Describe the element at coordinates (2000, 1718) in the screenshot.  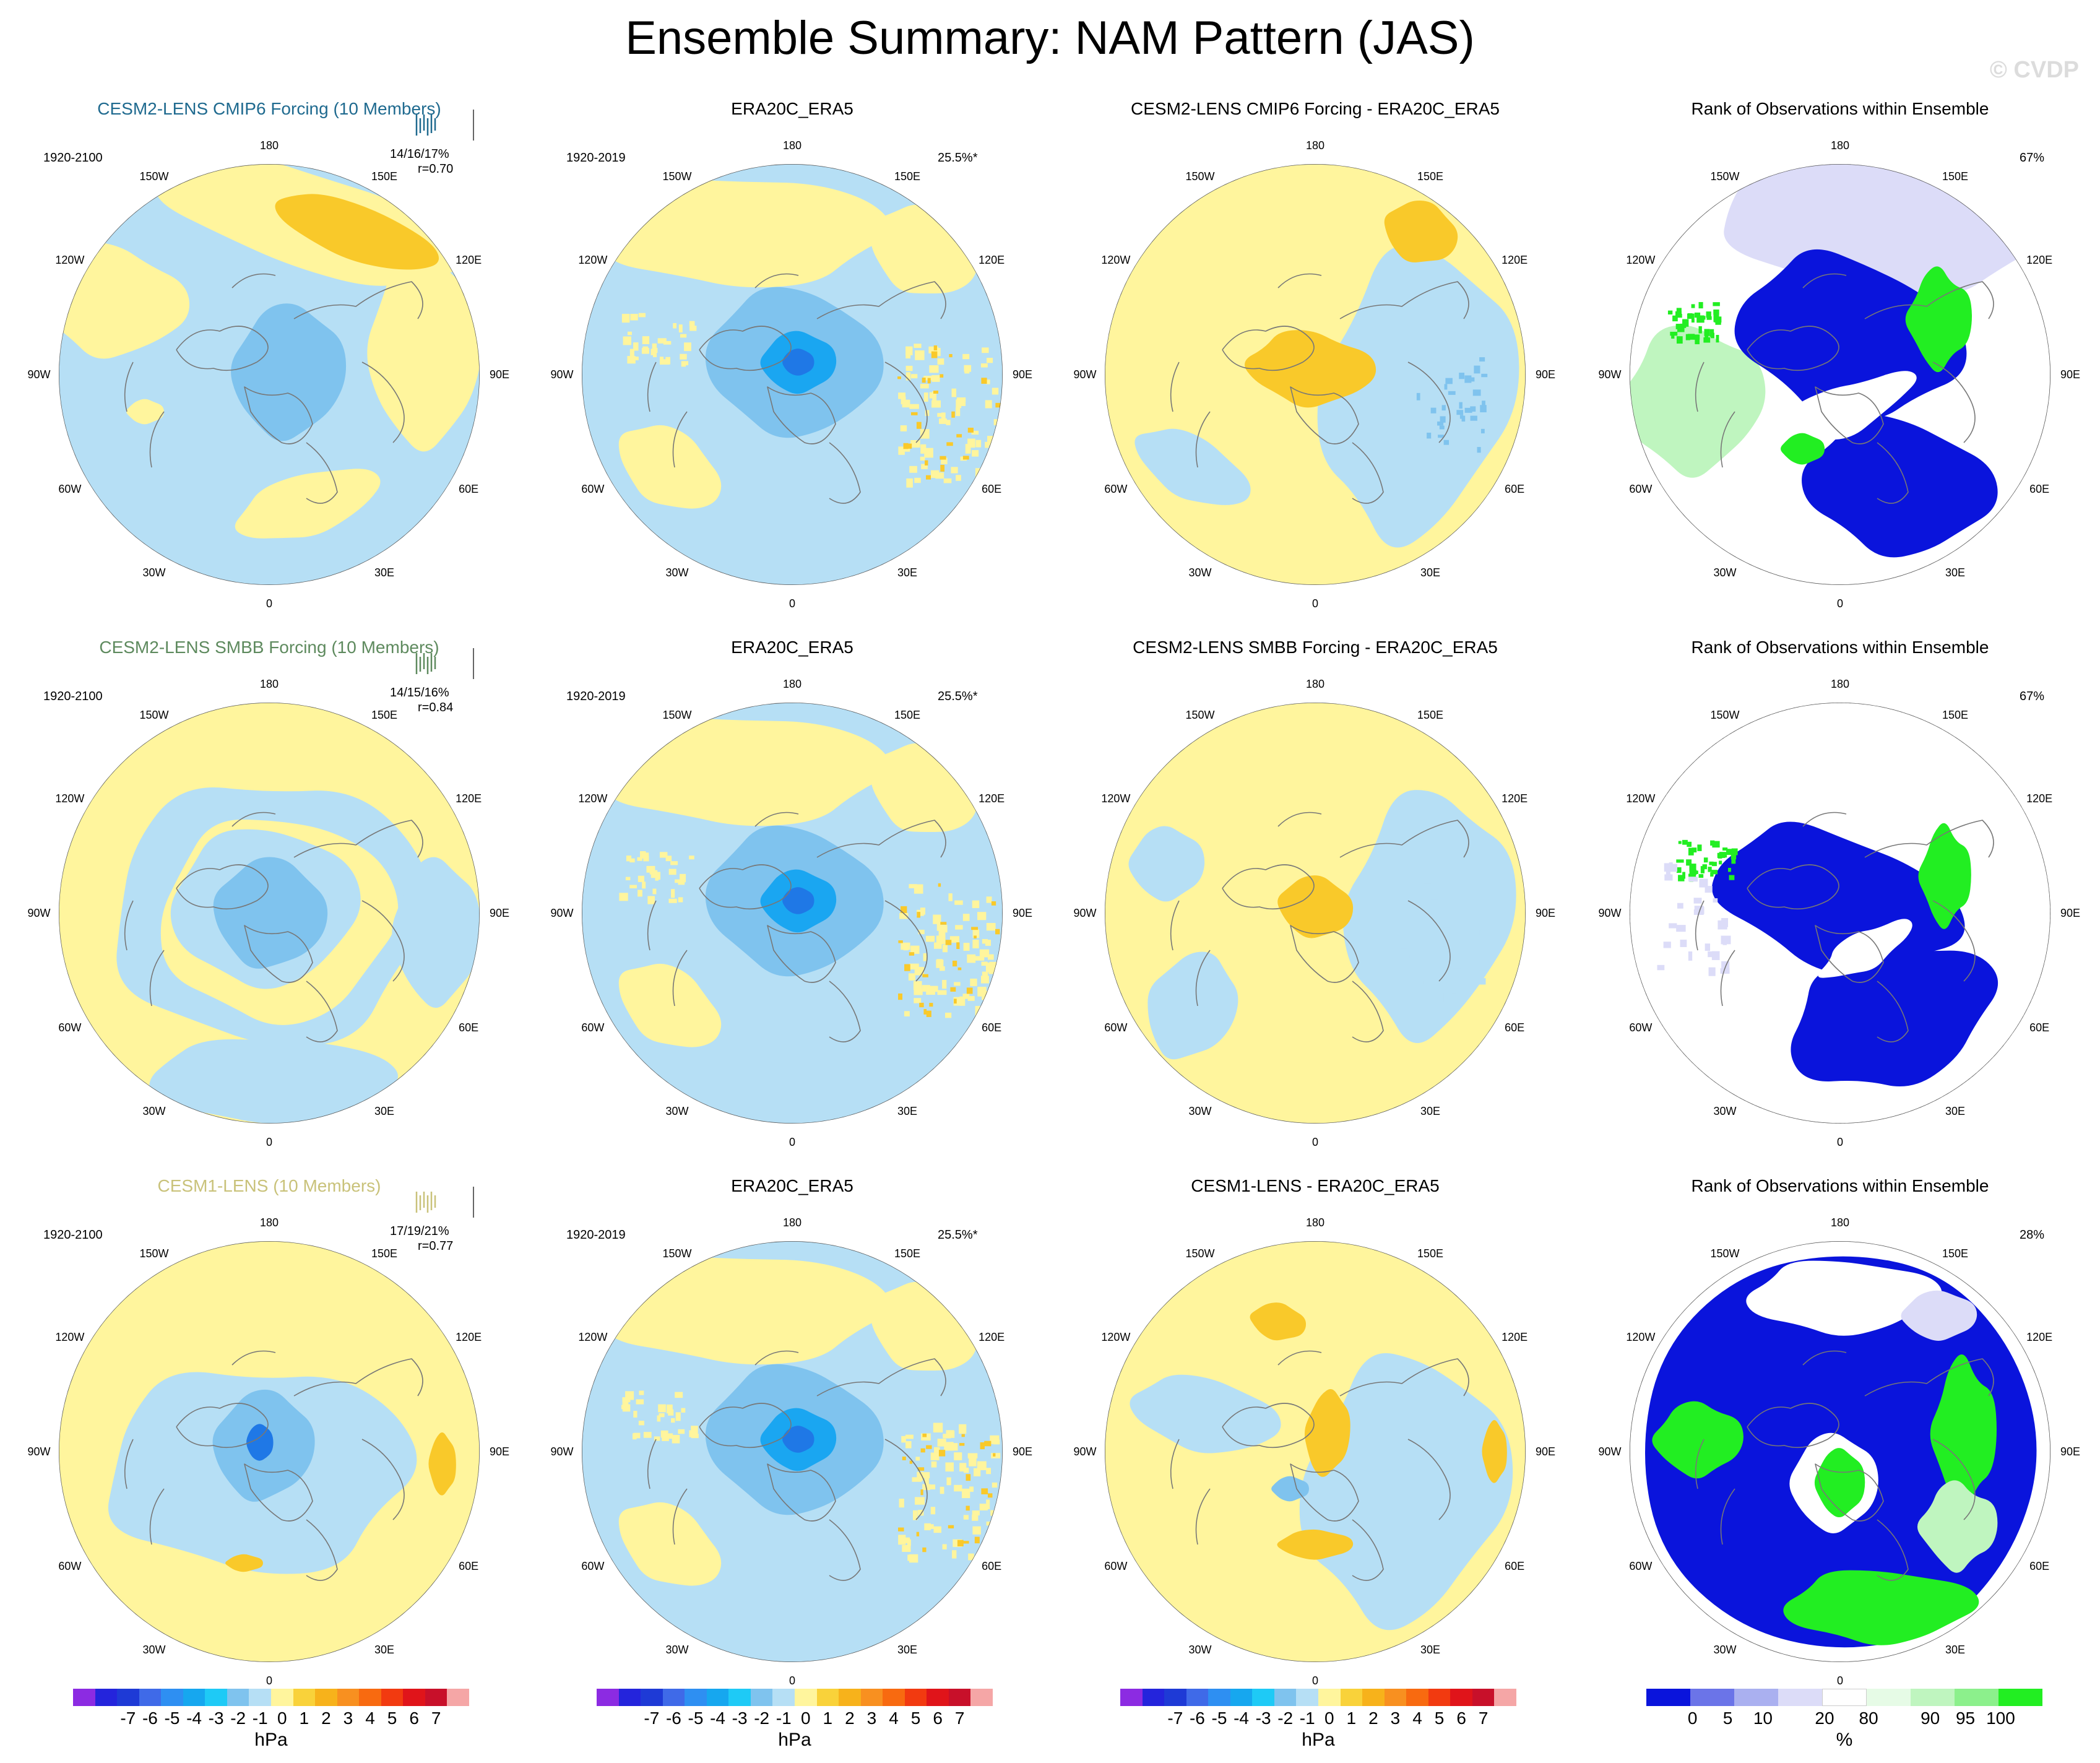
I see `colorbar-tick-label: 100` at that location.